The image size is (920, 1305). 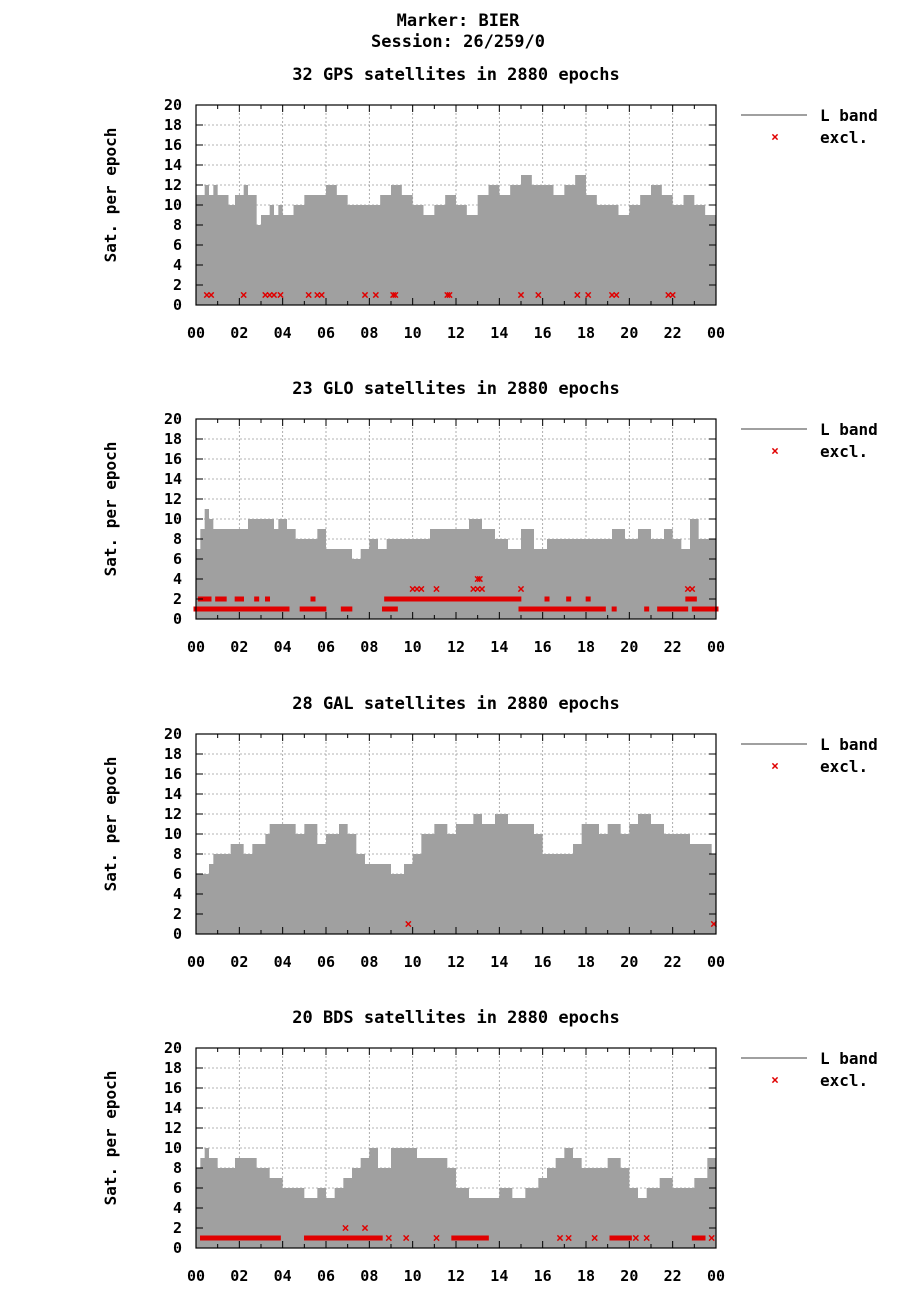 What do you see at coordinates (173, 754) in the screenshot?
I see `y-tick-label: 18` at bounding box center [173, 754].